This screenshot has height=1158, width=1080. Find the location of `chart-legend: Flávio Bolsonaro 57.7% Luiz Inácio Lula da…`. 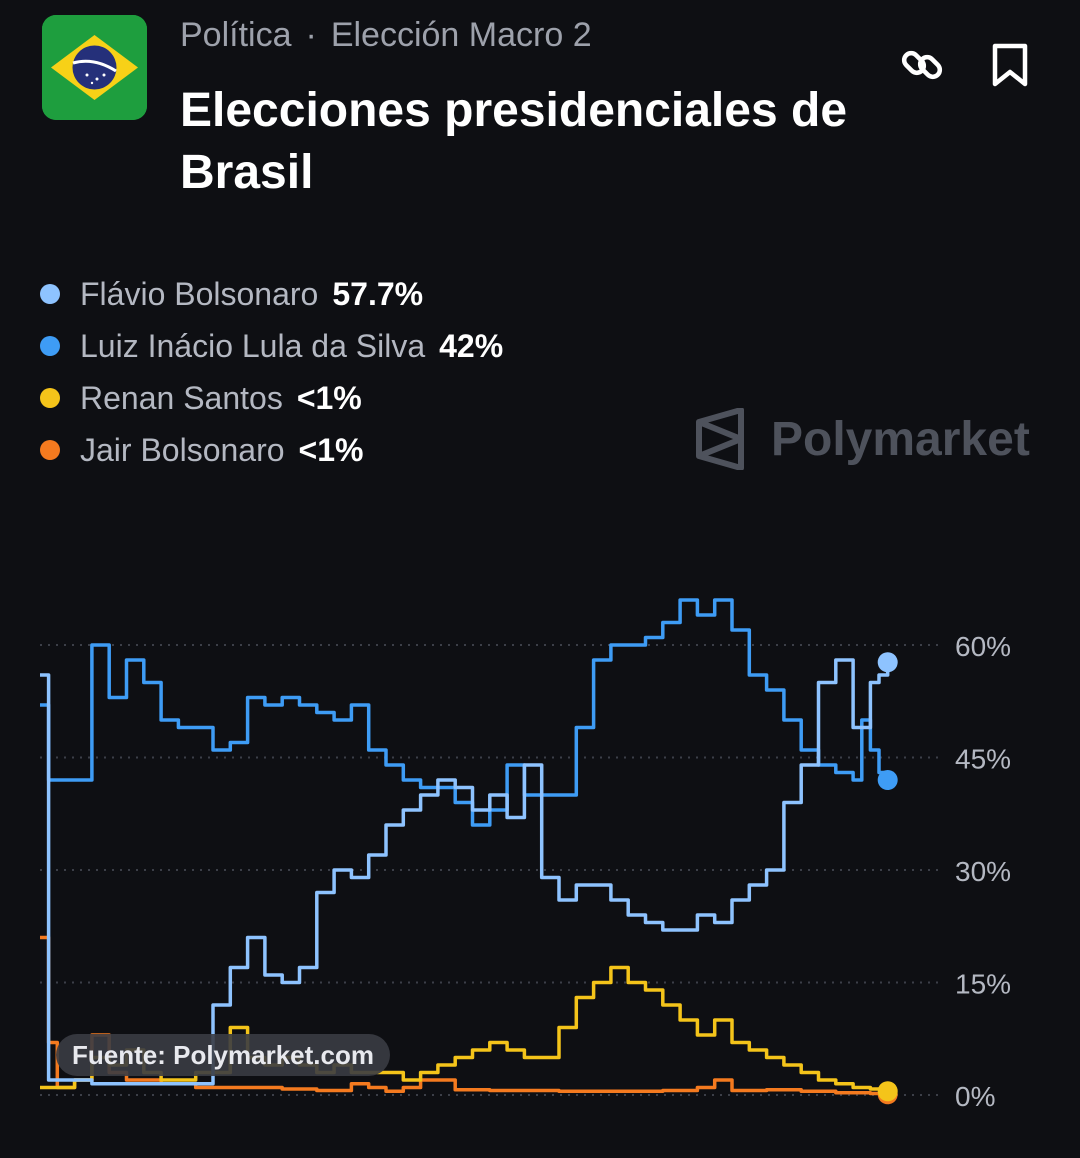

chart-legend: Flávio Bolsonaro 57.7% Luiz Inácio Lula da… is located at coordinates (271, 372).